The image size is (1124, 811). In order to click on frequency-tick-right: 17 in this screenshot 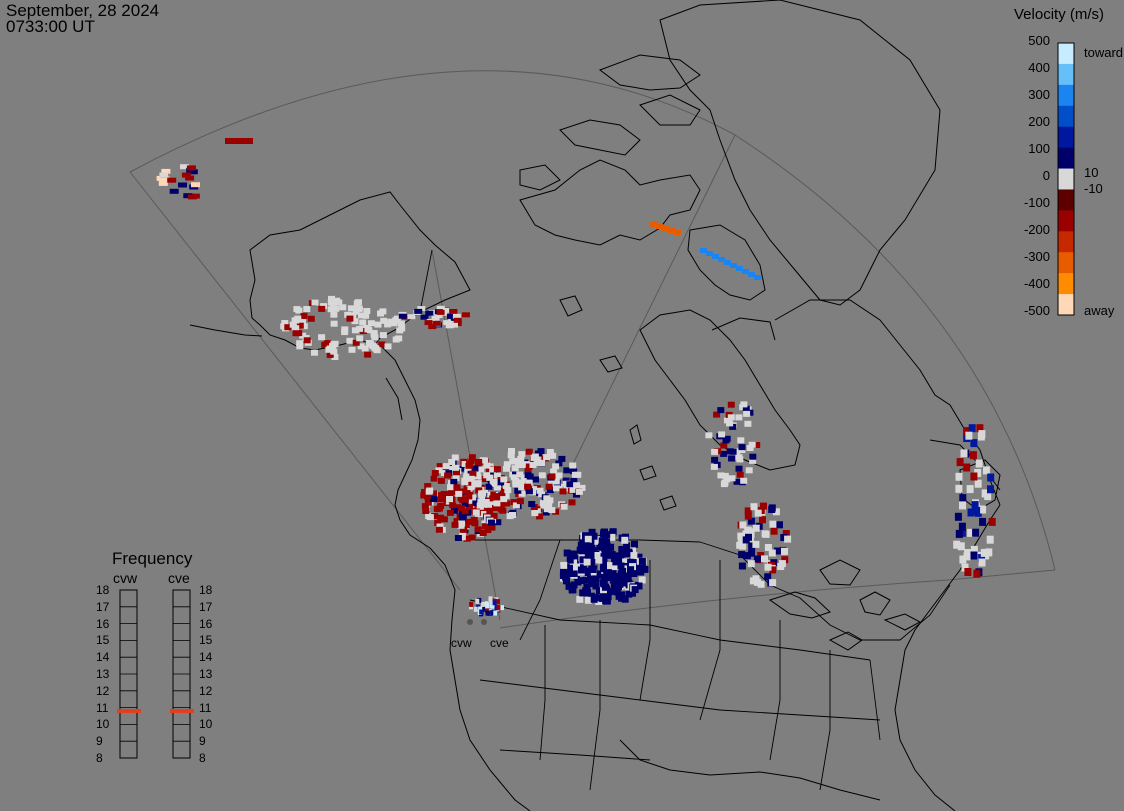, I will do `click(206, 606)`.